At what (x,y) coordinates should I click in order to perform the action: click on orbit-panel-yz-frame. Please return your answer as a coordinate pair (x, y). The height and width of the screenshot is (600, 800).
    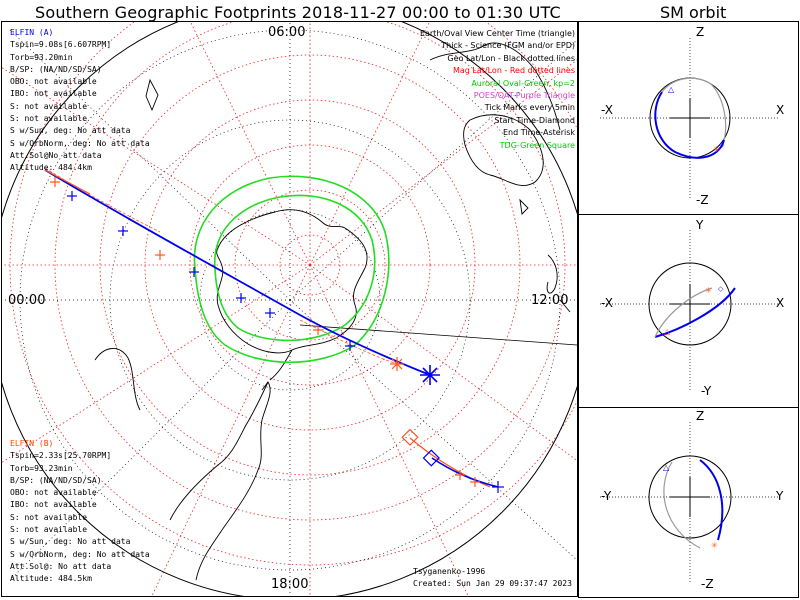
    Looking at the image, I should click on (688, 502).